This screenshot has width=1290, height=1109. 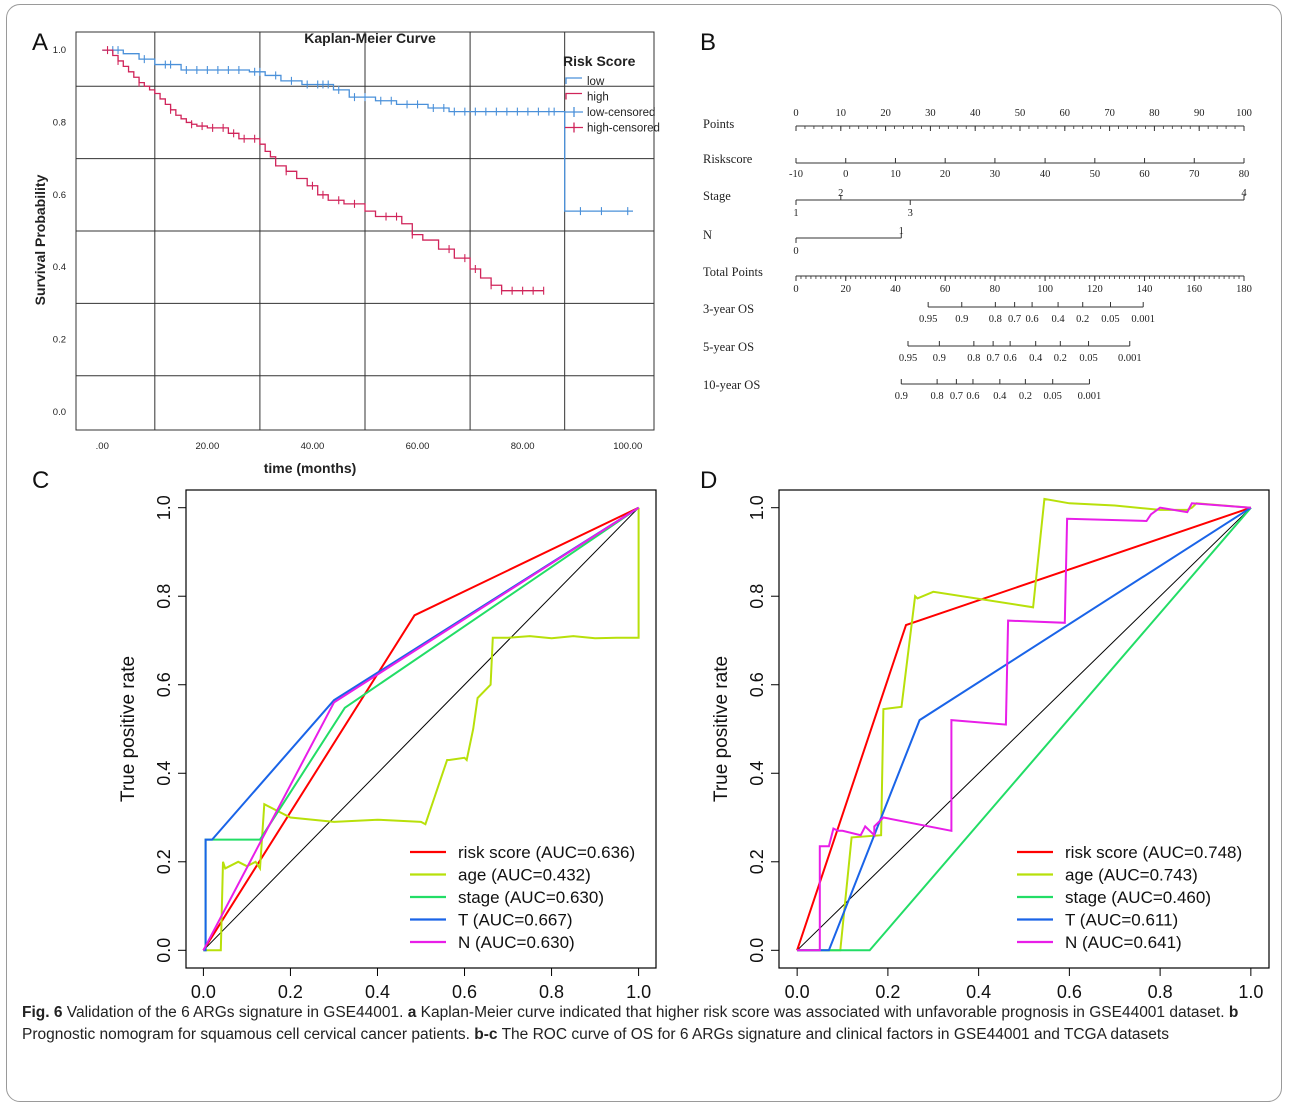 What do you see at coordinates (464, 991) in the screenshot?
I see `roc-x-tick-label: 0.6` at bounding box center [464, 991].